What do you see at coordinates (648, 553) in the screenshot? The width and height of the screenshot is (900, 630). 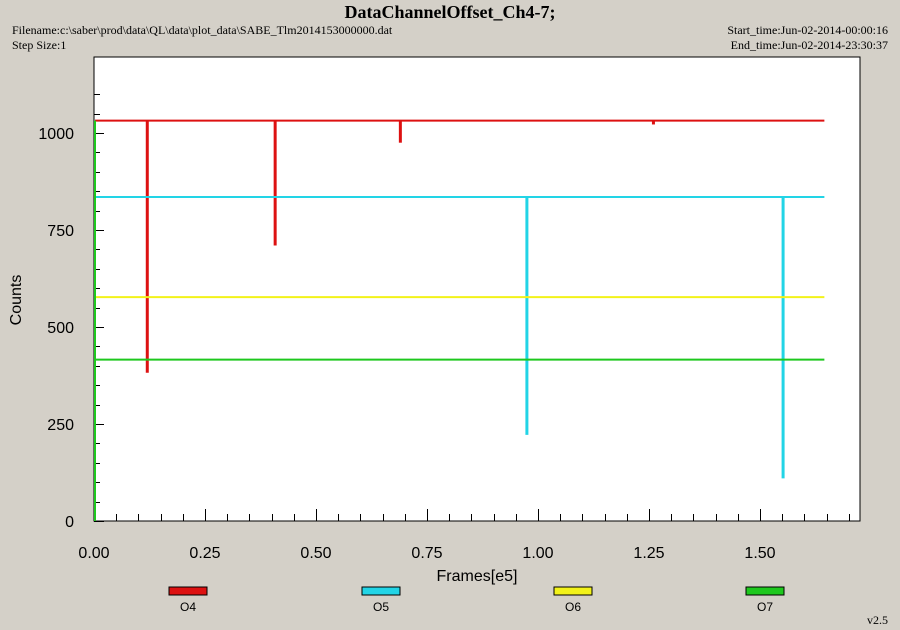 I see `x-tick-label: 1.25` at bounding box center [648, 553].